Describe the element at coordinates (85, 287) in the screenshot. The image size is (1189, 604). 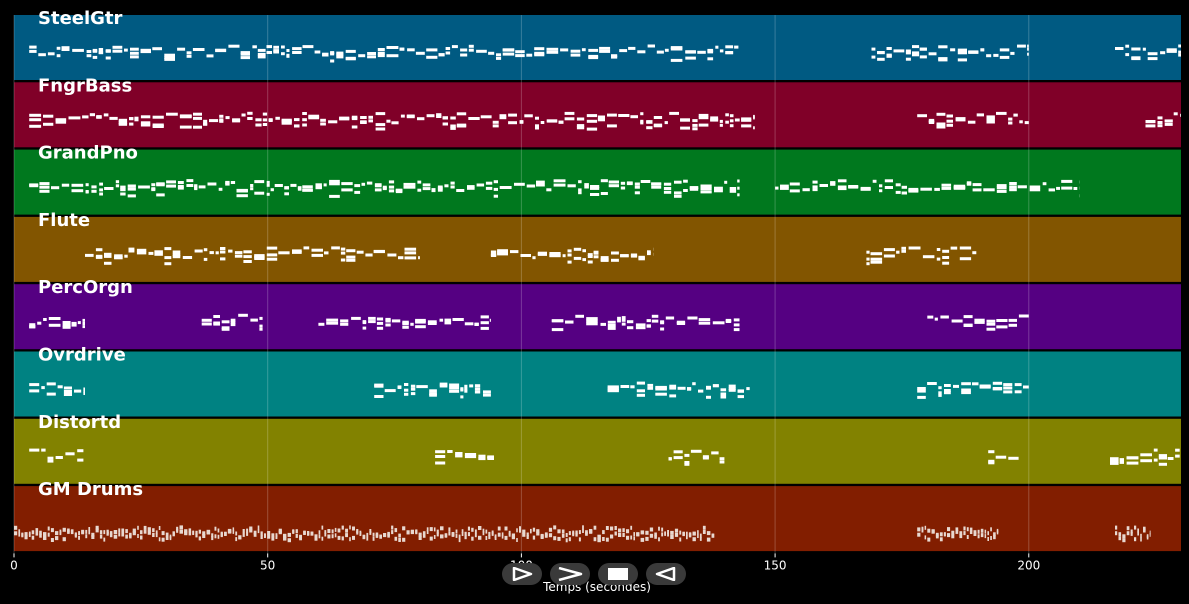
I see `track-label: PercOrgn` at that location.